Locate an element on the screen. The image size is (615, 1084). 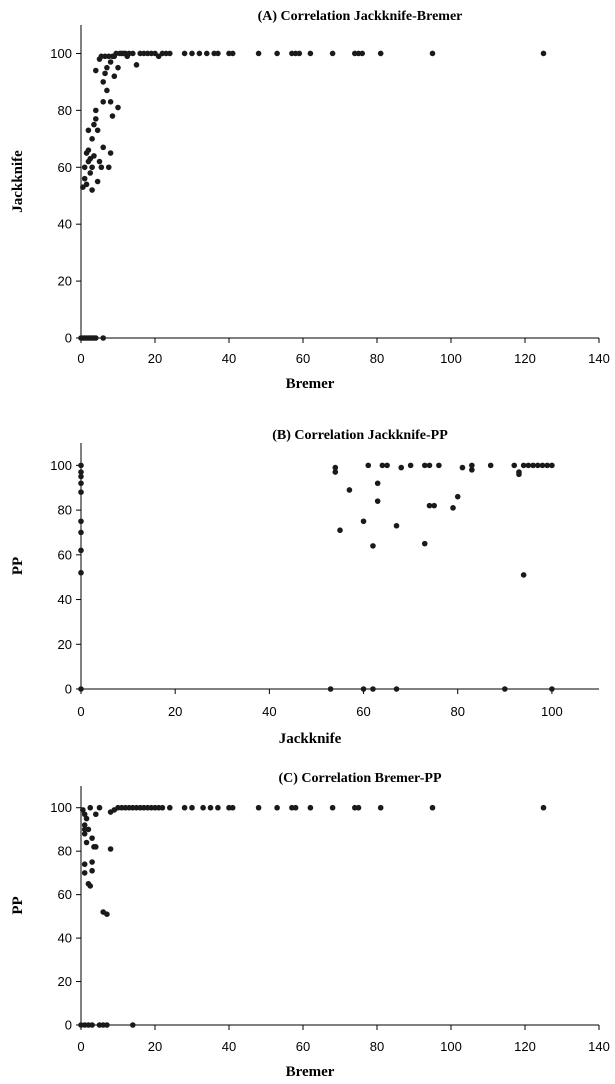
panel-a-x-tick-label: 100 is located at coordinates (451, 358).